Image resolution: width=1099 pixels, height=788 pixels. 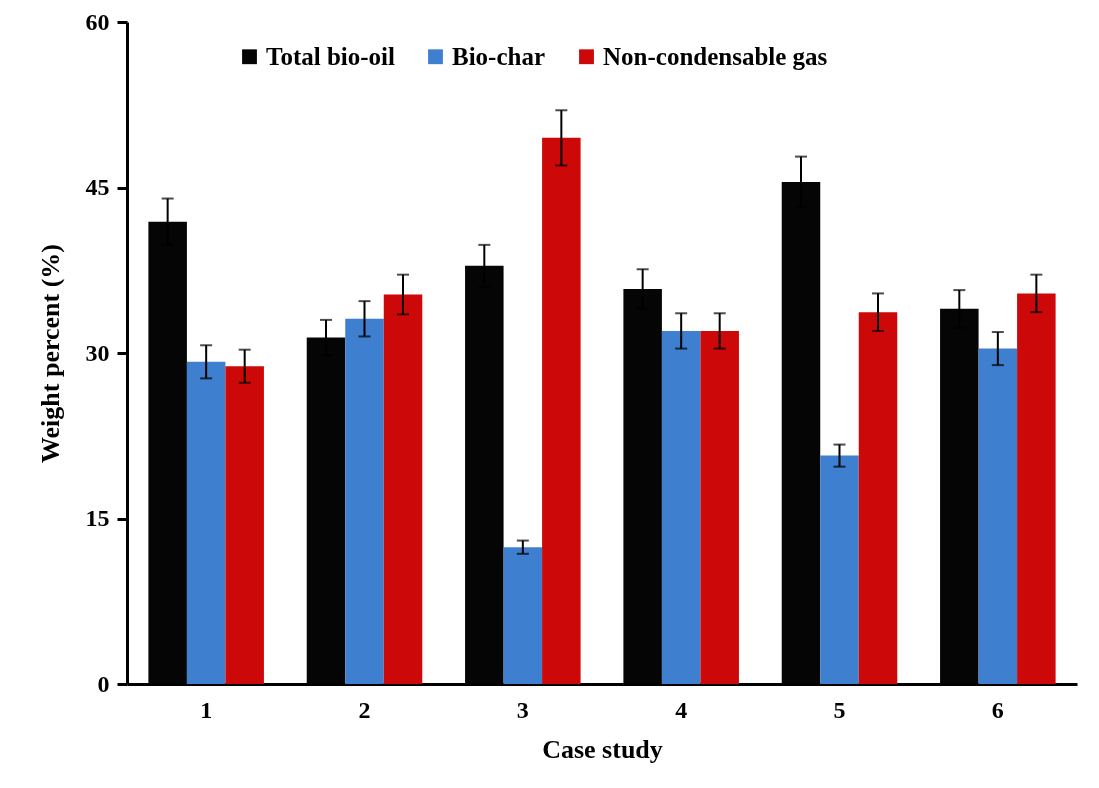 I want to click on y-tick-label: 30, so click(x=97, y=352).